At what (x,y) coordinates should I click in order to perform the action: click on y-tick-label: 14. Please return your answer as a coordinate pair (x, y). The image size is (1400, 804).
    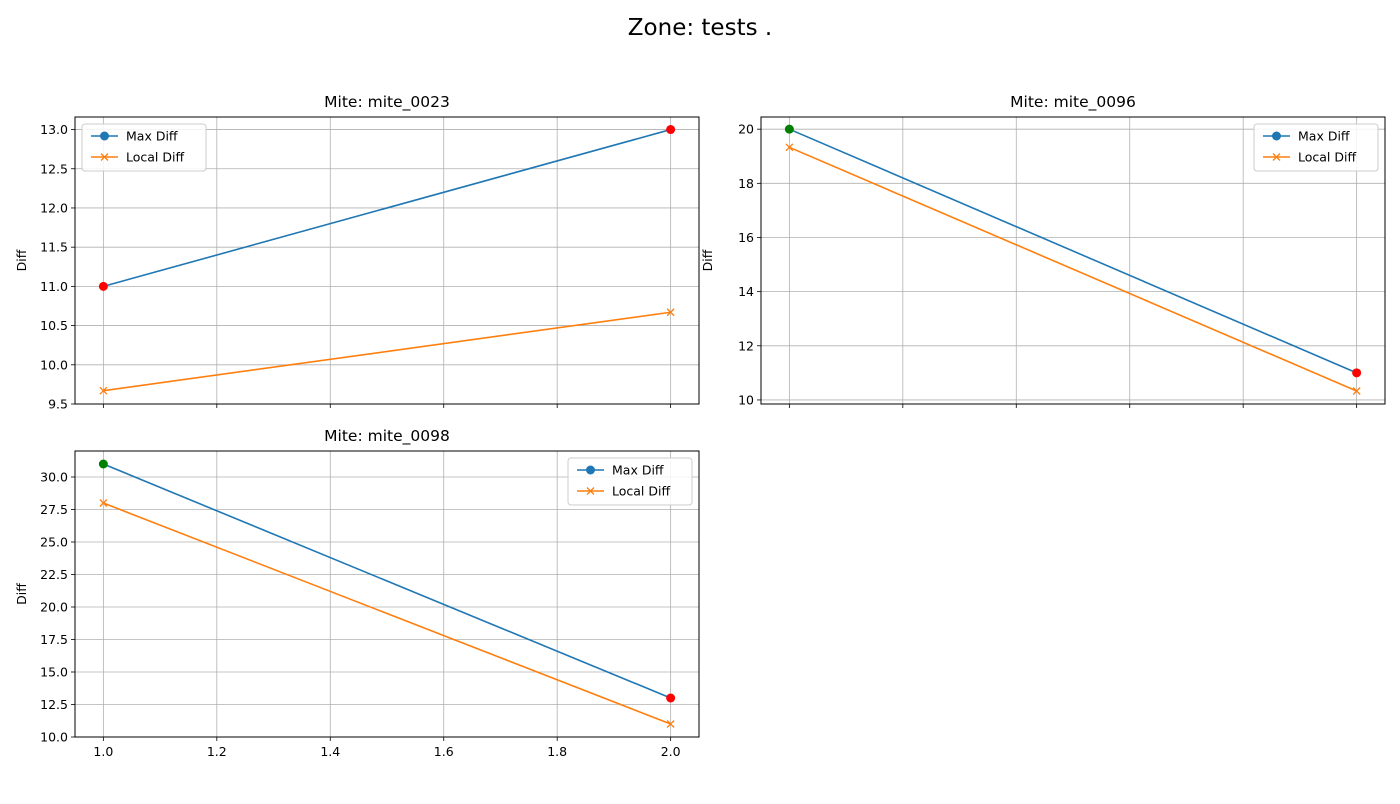
    Looking at the image, I should click on (746, 291).